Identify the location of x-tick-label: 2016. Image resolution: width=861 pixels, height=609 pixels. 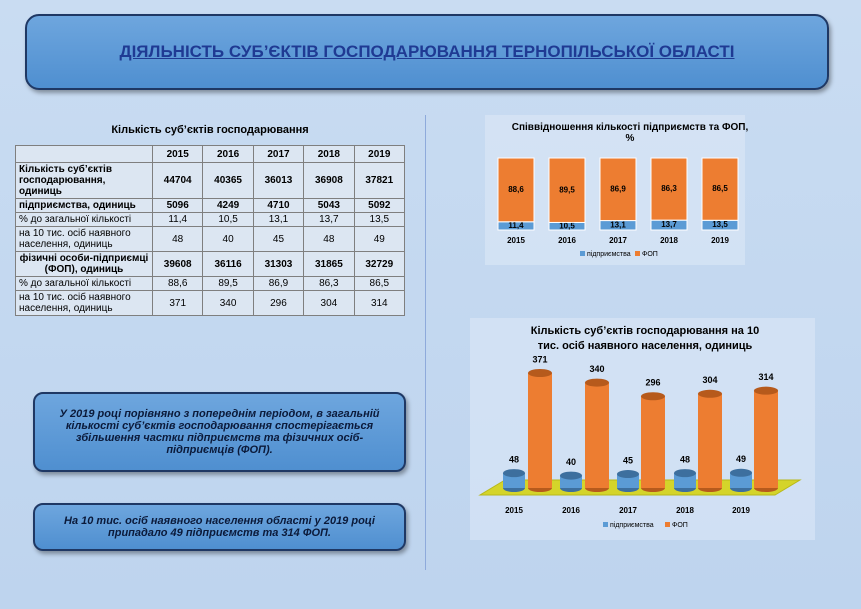
(567, 240).